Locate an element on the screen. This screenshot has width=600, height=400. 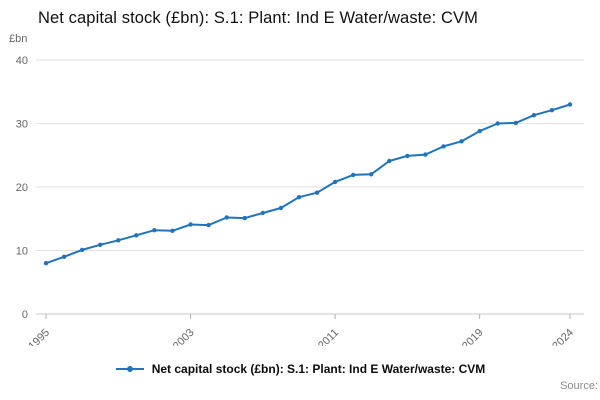
y-axis-tick-label: 40 is located at coordinates (22, 61).